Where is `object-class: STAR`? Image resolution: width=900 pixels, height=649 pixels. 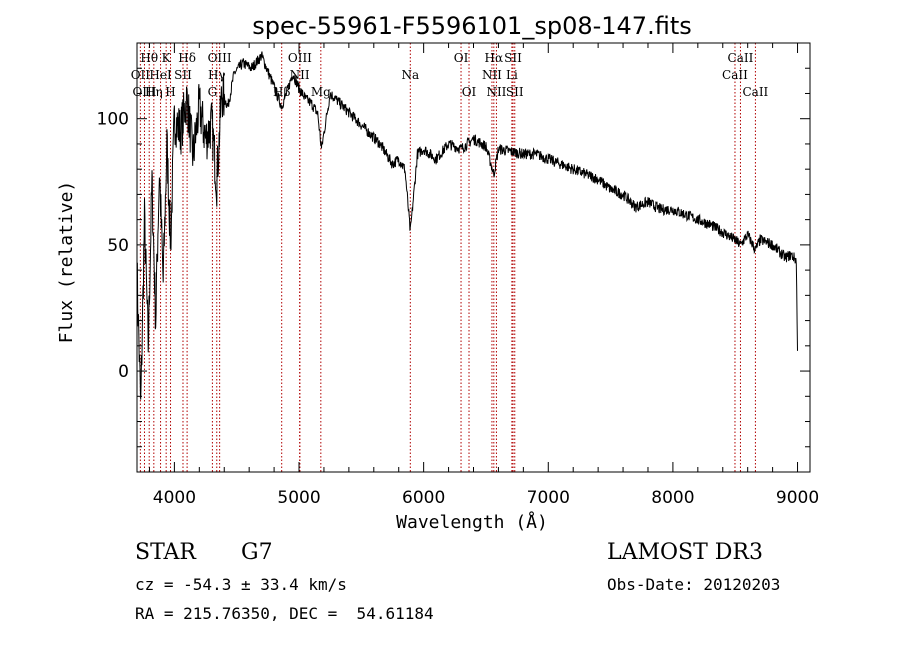
object-class: STAR is located at coordinates (165, 552).